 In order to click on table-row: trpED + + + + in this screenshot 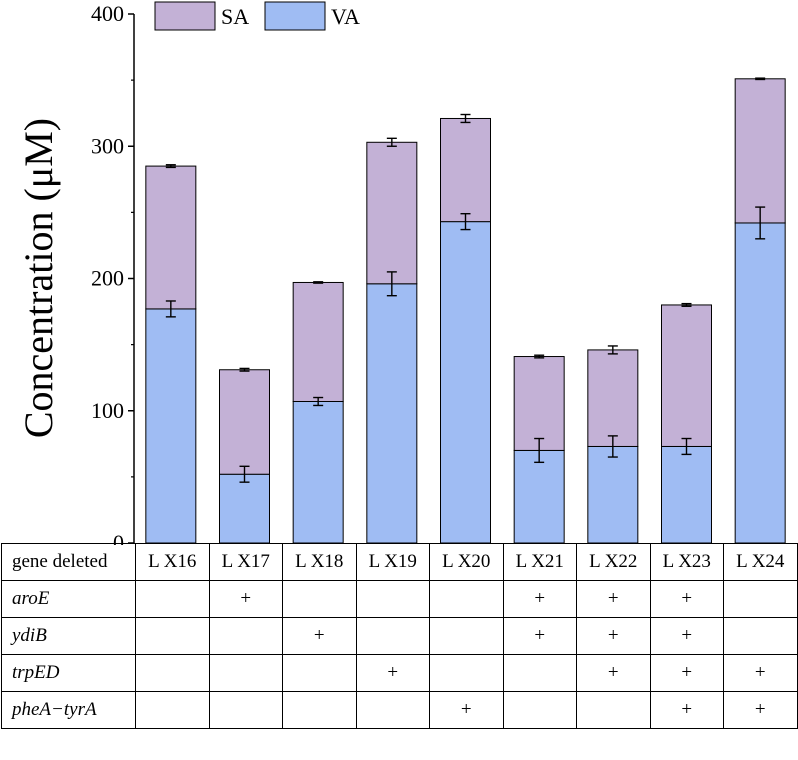, I will do `click(399, 673)`.